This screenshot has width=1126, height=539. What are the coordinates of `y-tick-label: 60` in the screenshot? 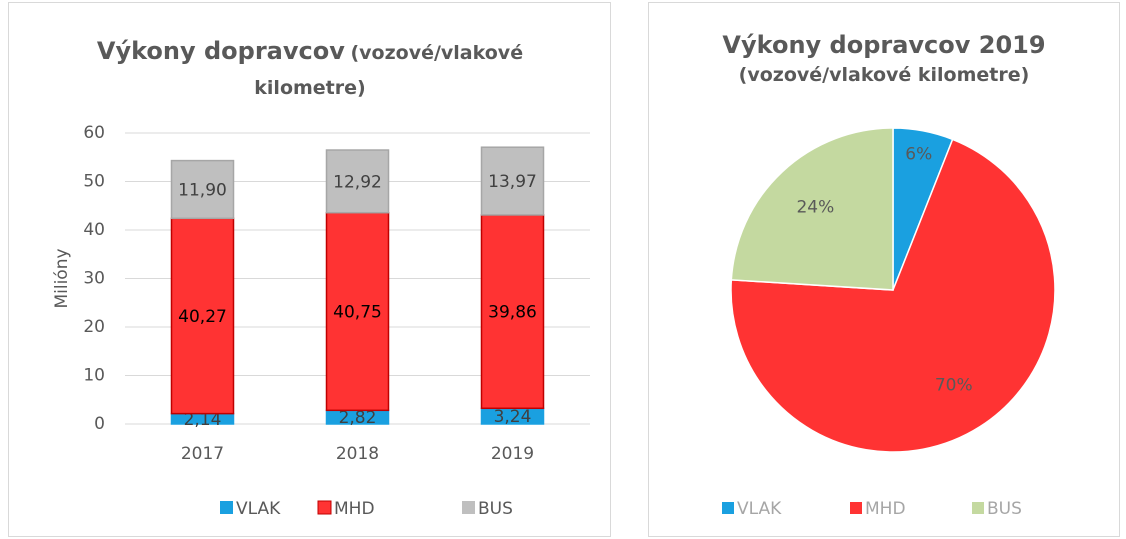 It's located at (94, 133).